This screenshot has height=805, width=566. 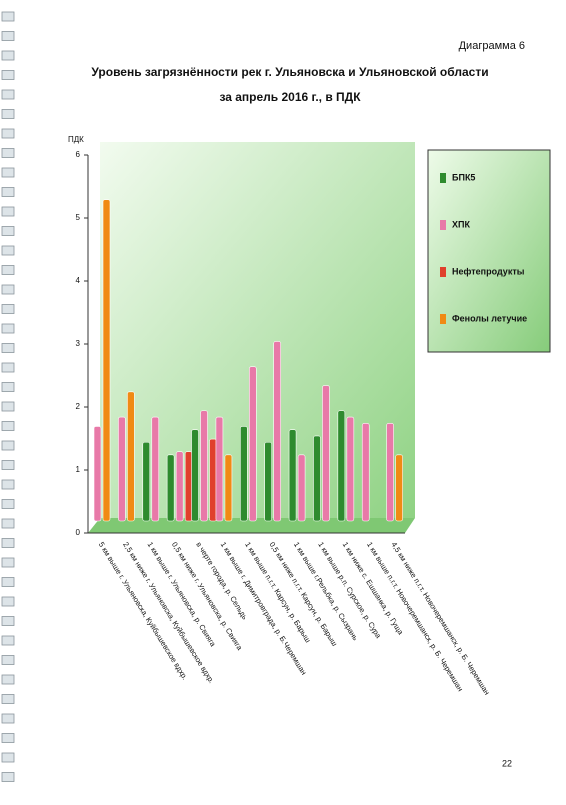 I want to click on y-tick-label: 3, so click(x=78, y=343).